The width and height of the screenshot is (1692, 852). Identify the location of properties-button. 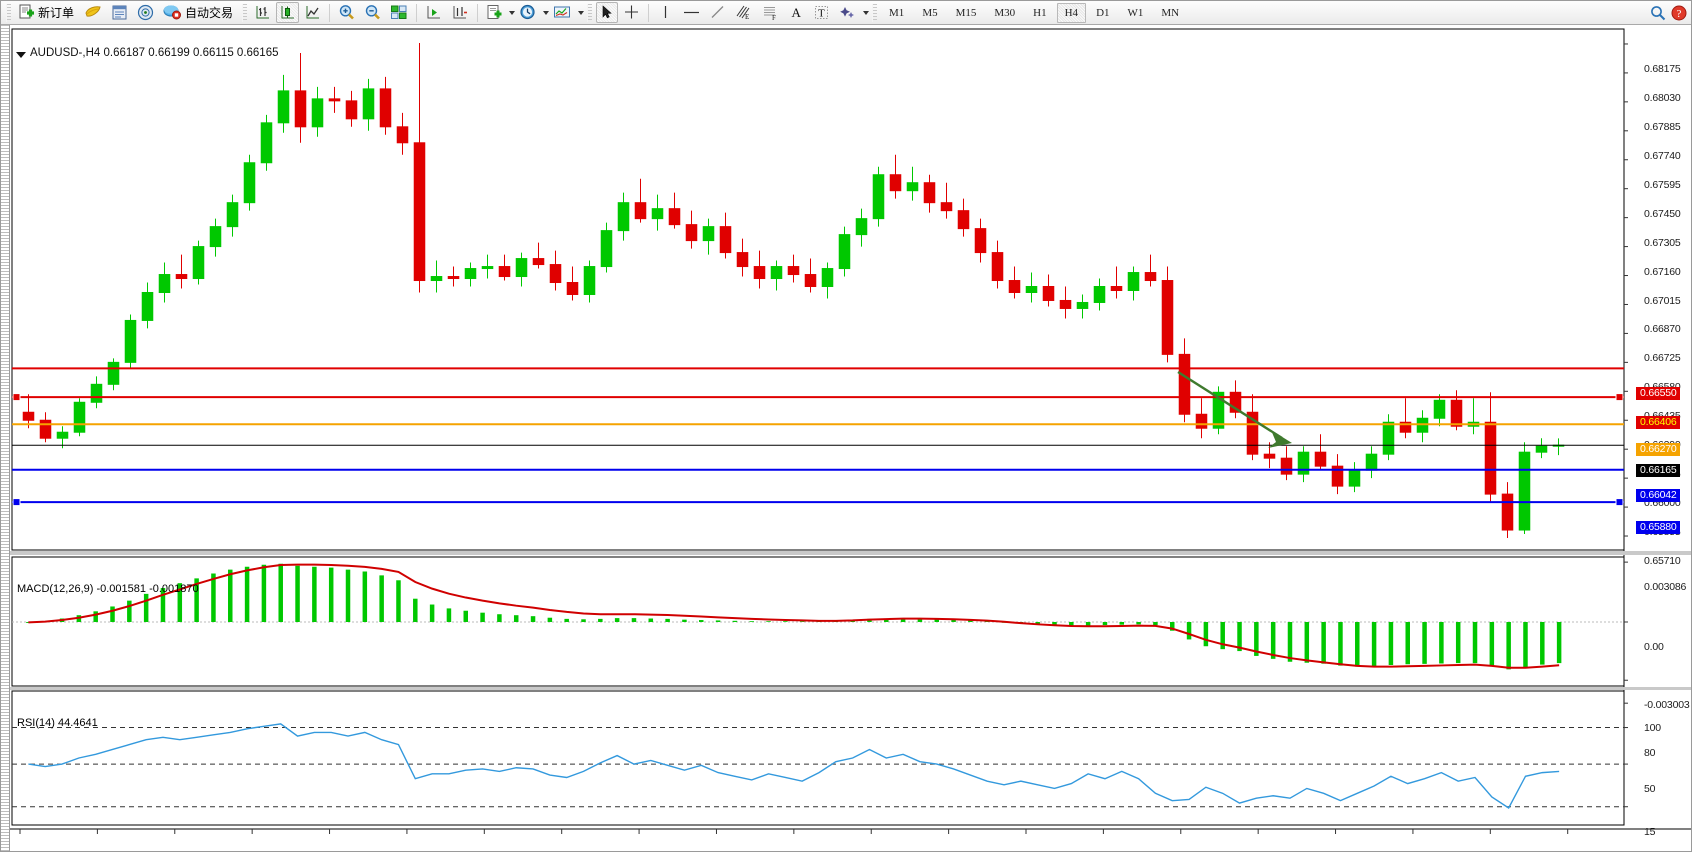
(93, 12).